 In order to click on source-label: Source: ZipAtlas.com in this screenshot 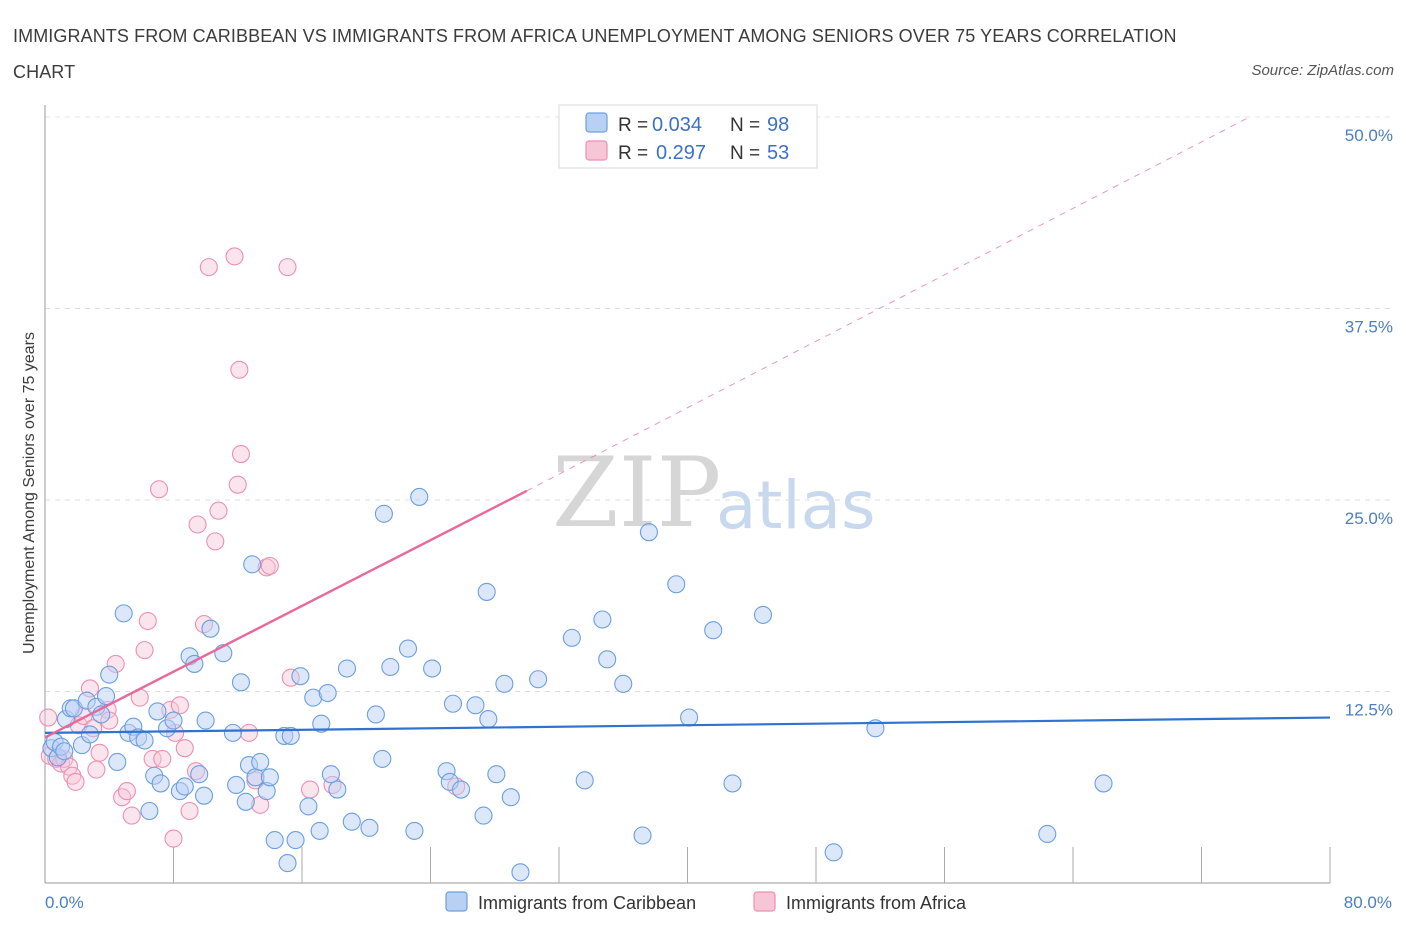, I will do `click(1322, 70)`.